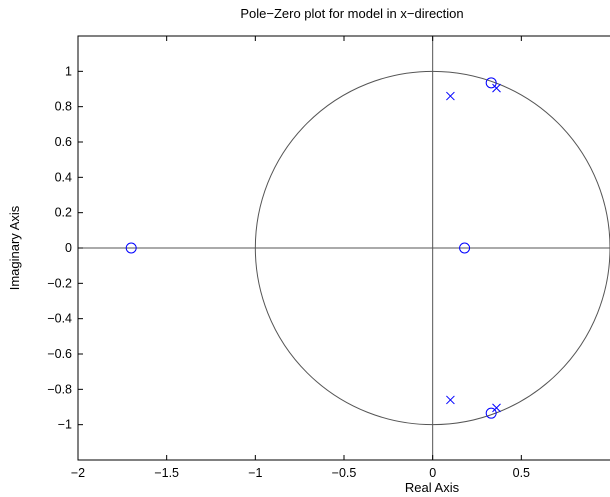  I want to click on y-tick-label: −1, so click(65, 425).